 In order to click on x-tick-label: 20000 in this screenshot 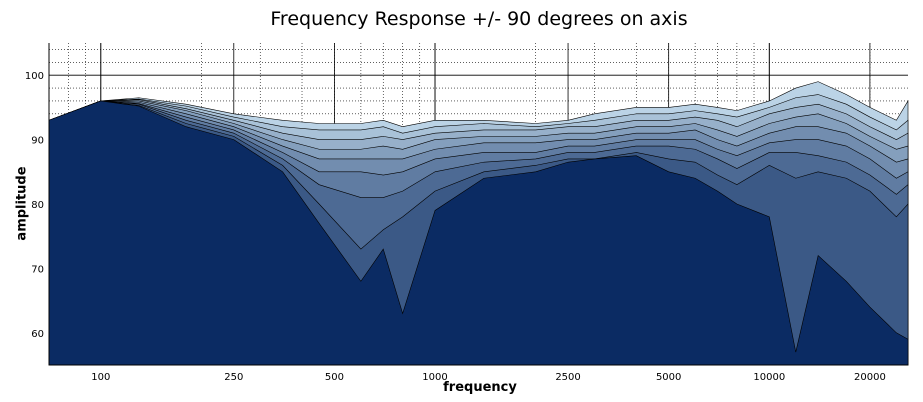, I will do `click(870, 377)`.